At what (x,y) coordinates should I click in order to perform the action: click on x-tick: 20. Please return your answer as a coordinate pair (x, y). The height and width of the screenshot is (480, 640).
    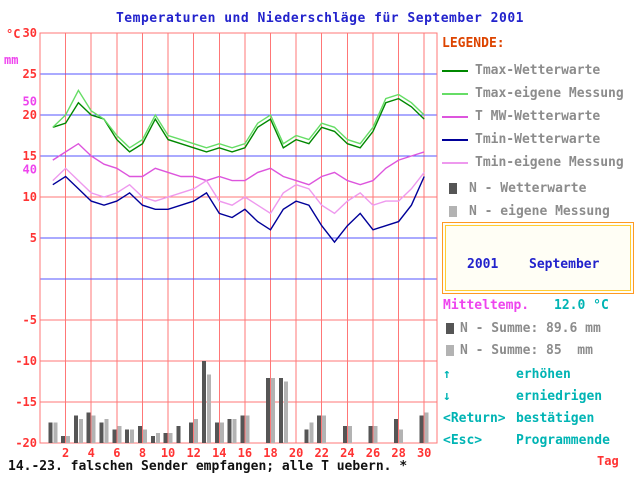
    Looking at the image, I should click on (296, 453).